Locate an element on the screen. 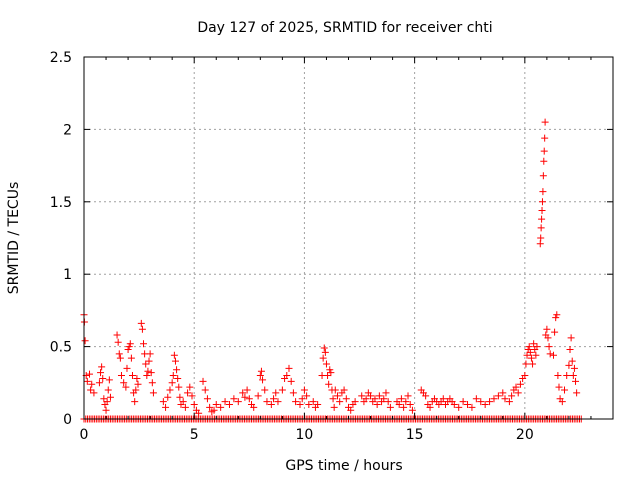  x-axis-label: GPS time / hours is located at coordinates (343, 466).